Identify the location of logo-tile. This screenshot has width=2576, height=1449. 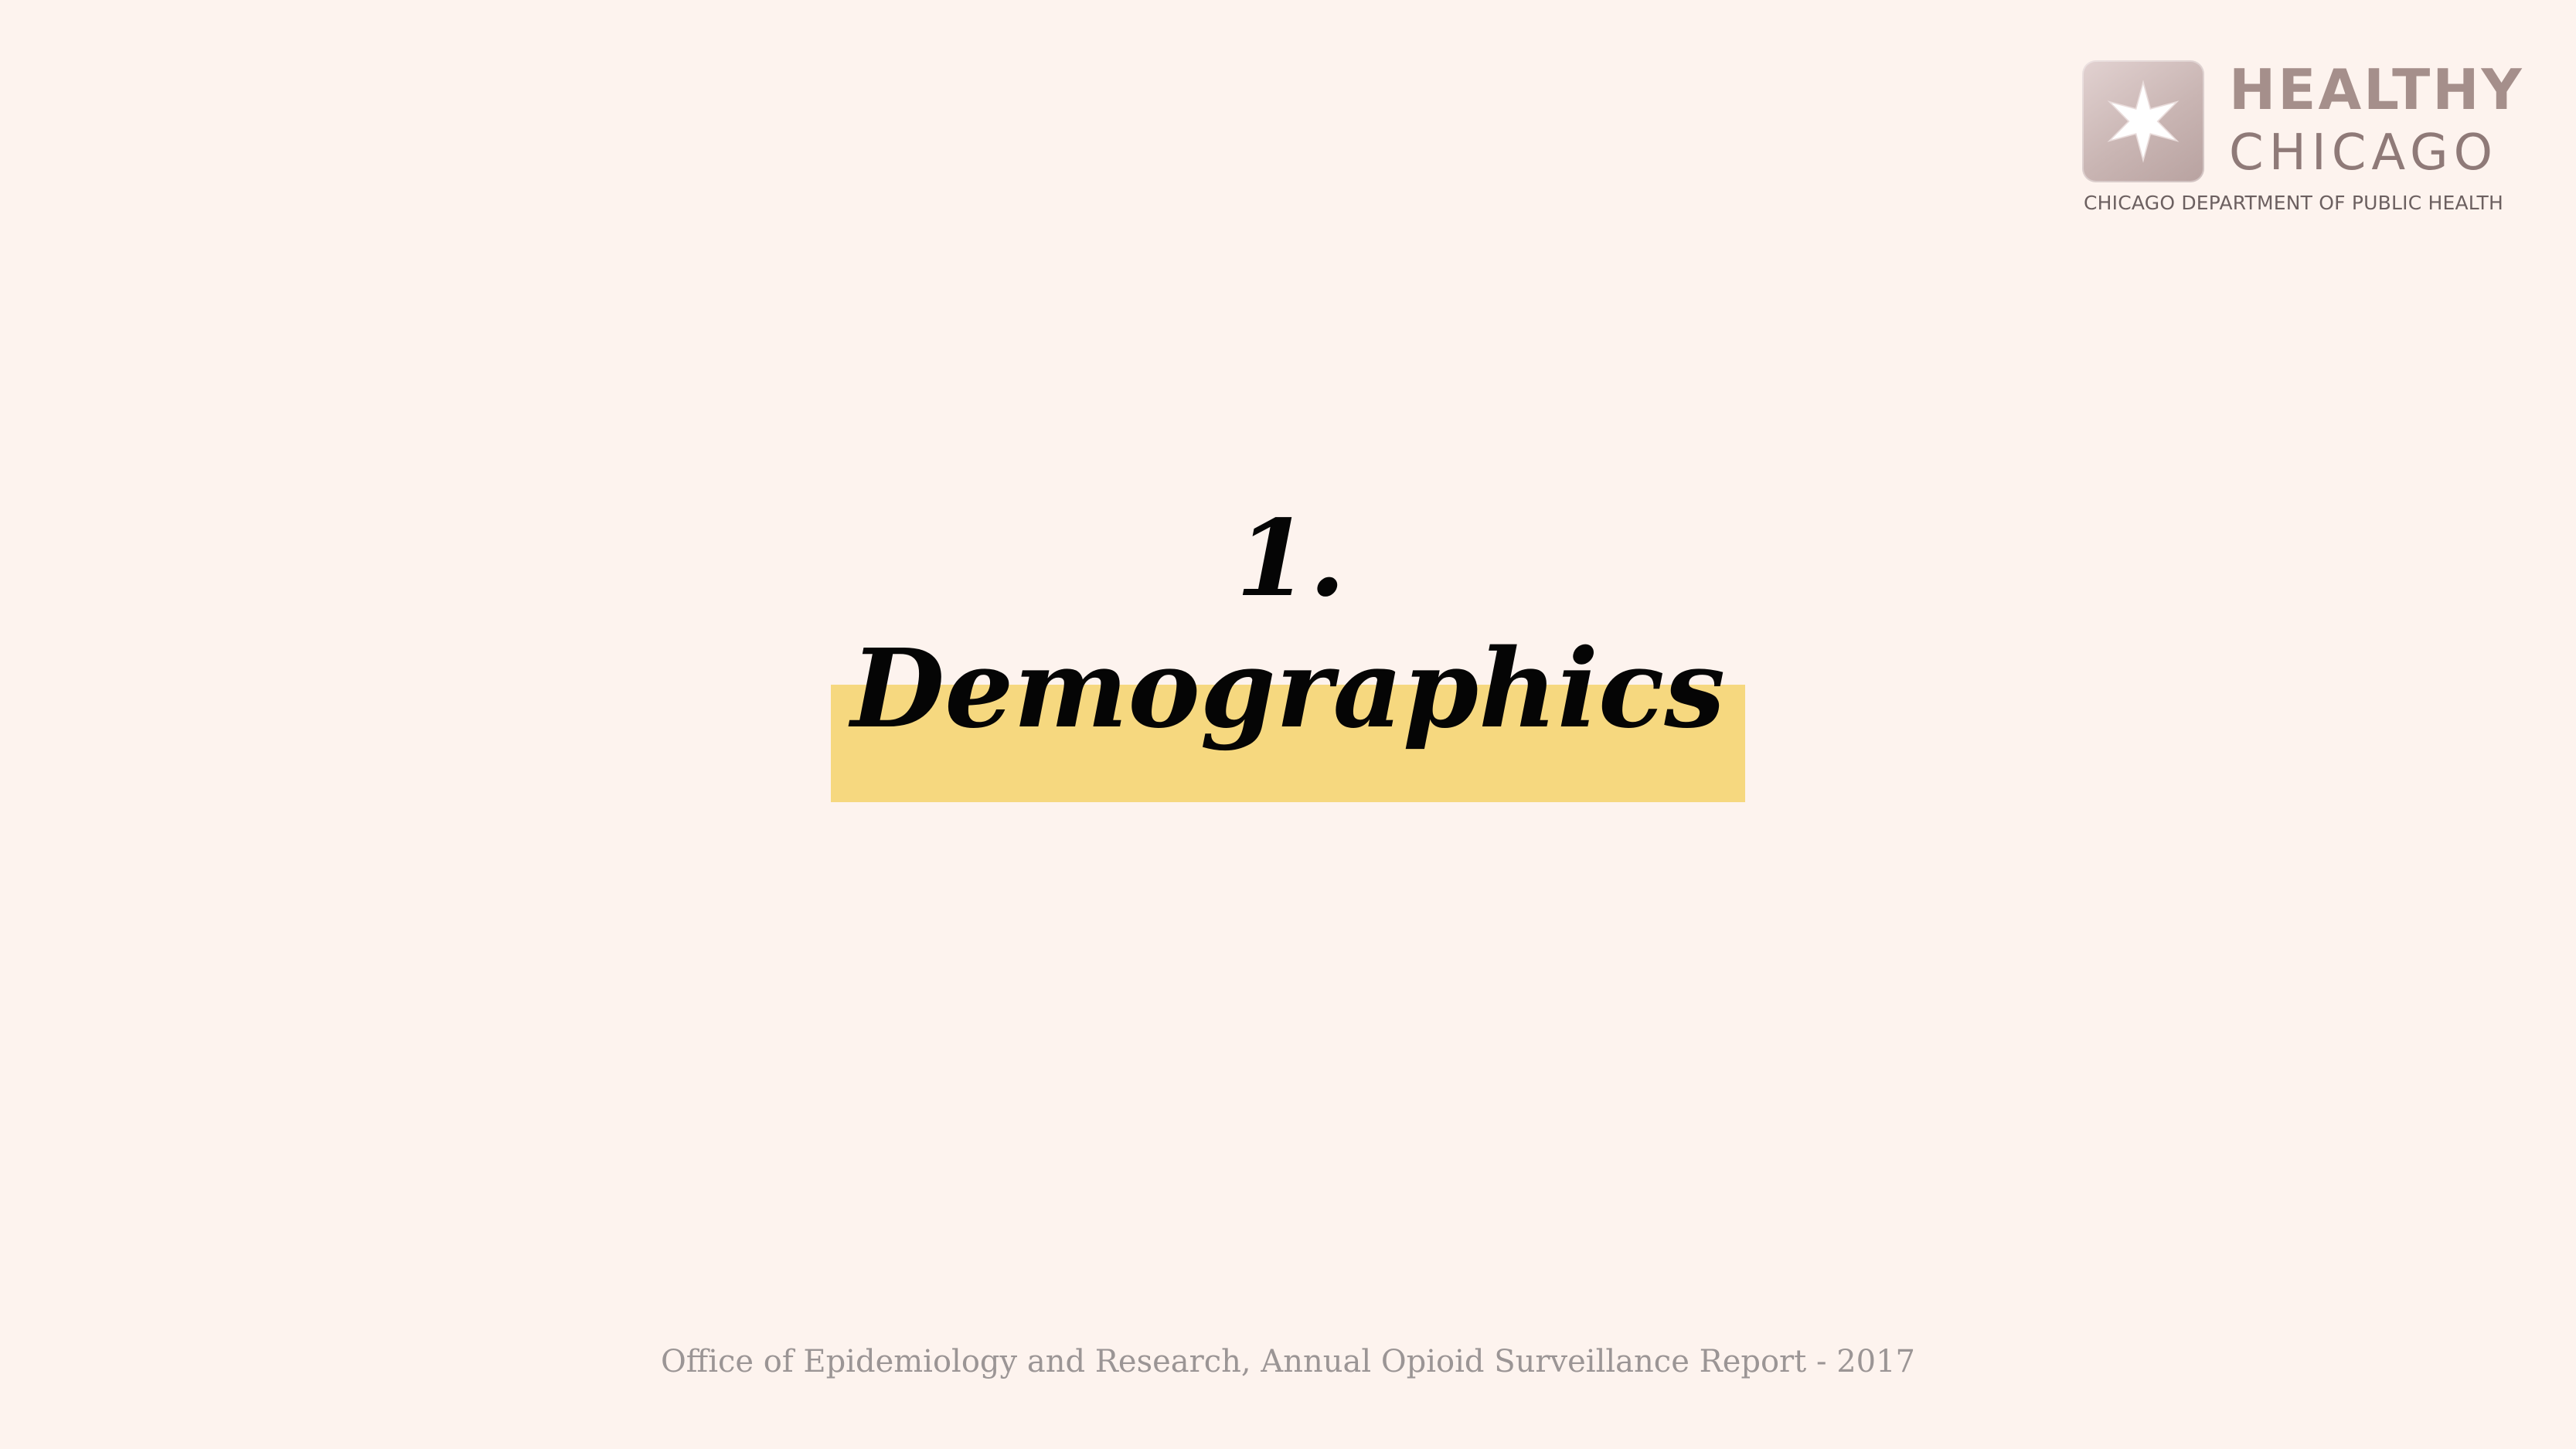
(2143, 121).